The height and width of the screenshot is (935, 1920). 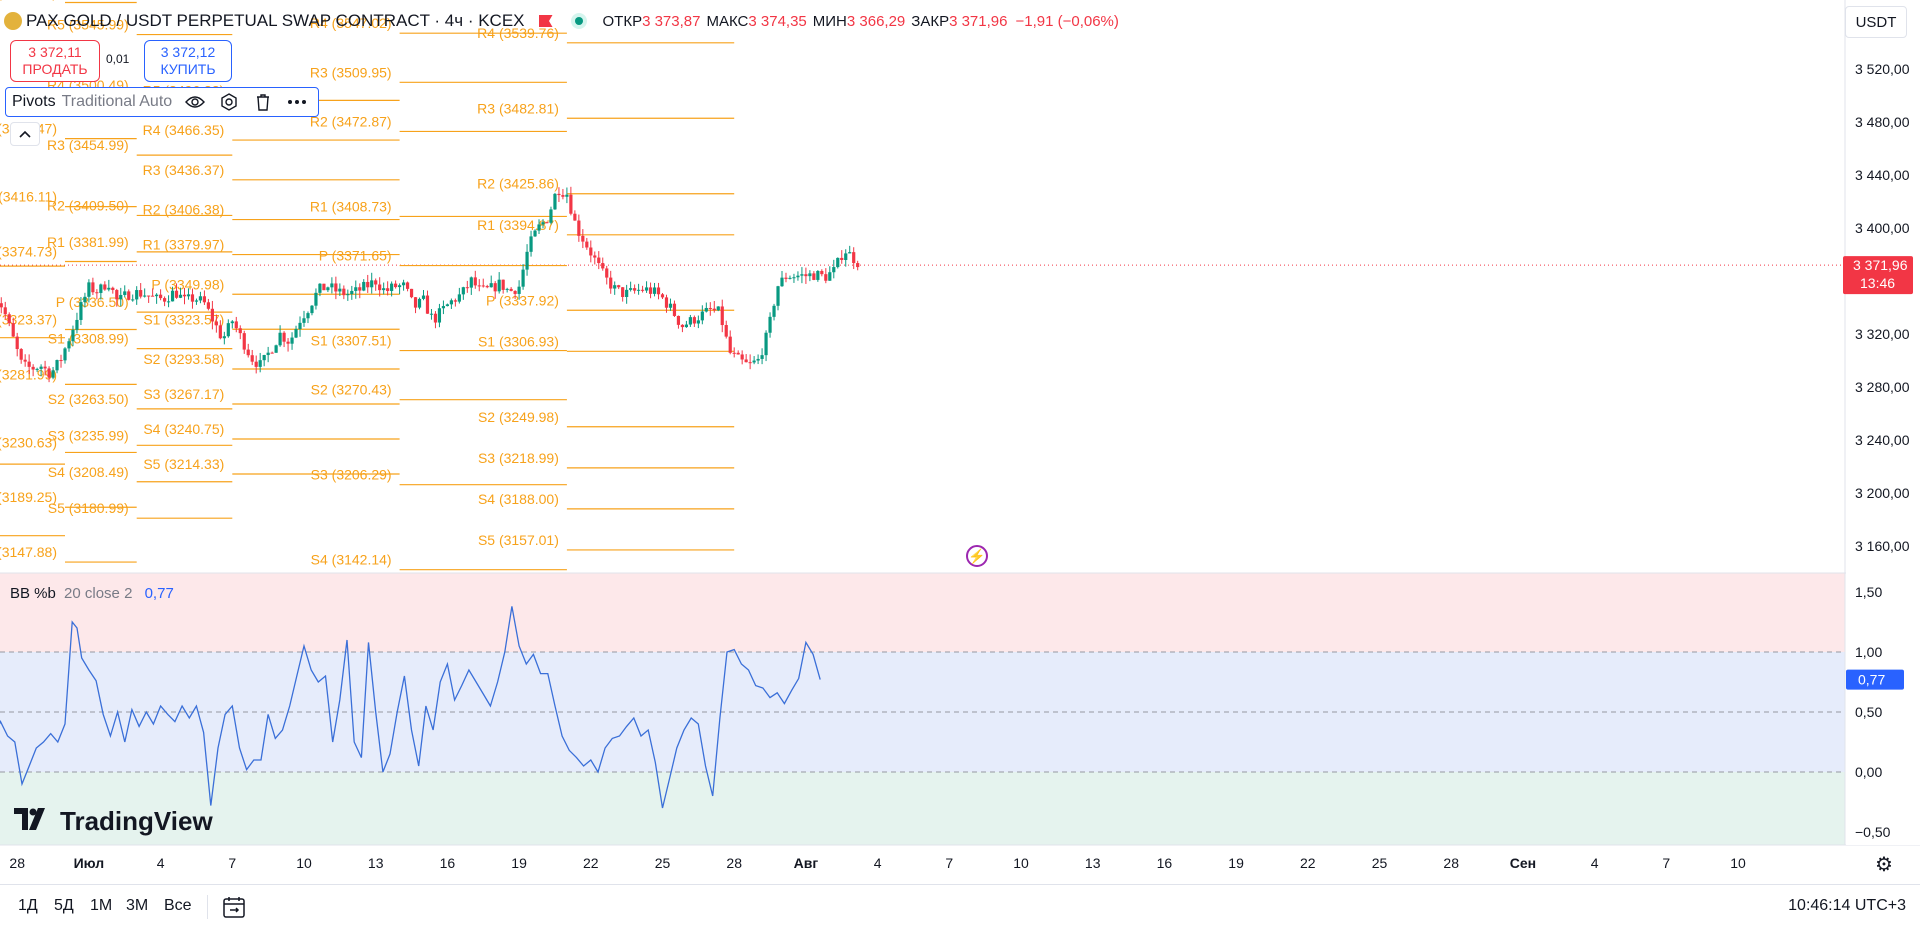 What do you see at coordinates (234, 907) in the screenshot?
I see `calendar-range-icon` at bounding box center [234, 907].